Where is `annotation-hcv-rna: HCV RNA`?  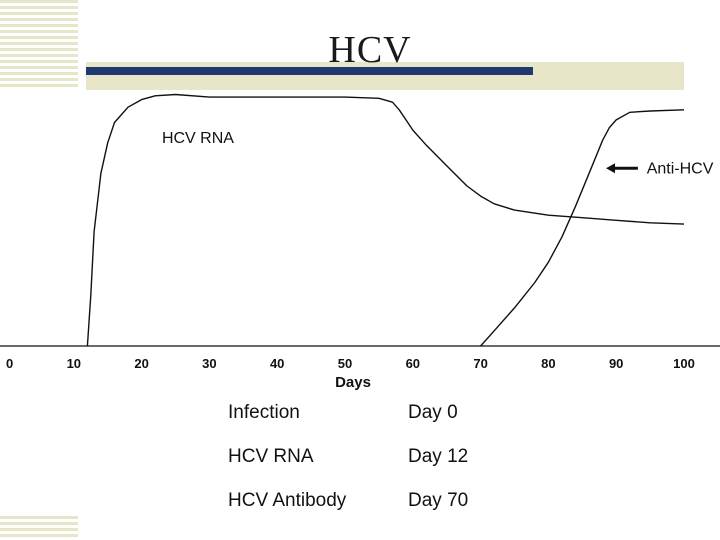
annotation-hcv-rna: HCV RNA is located at coordinates (198, 138).